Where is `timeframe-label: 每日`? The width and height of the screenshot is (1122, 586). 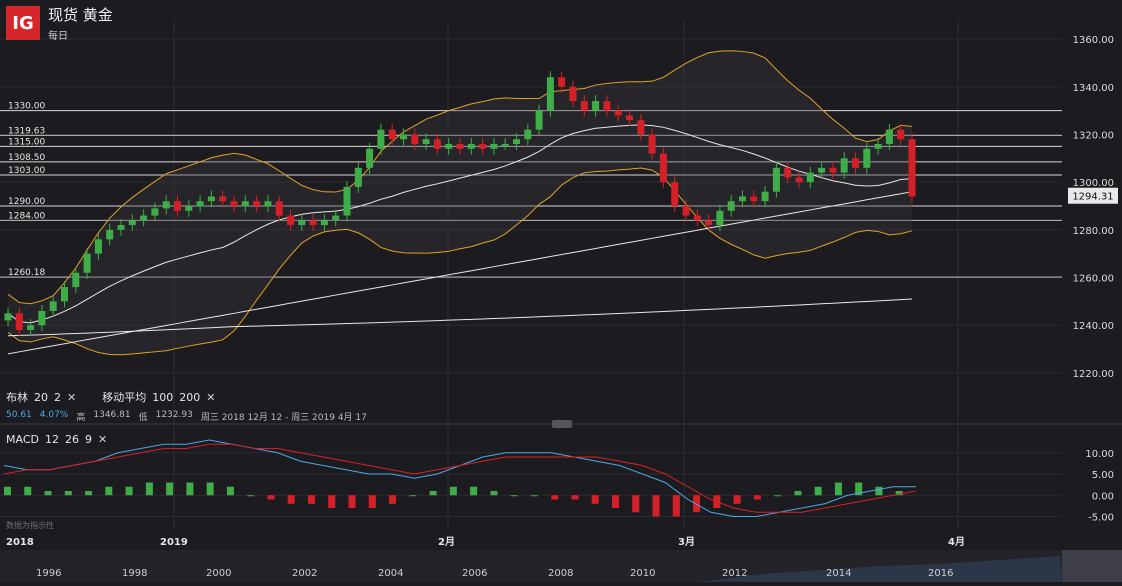
timeframe-label: 每日 is located at coordinates (58, 36).